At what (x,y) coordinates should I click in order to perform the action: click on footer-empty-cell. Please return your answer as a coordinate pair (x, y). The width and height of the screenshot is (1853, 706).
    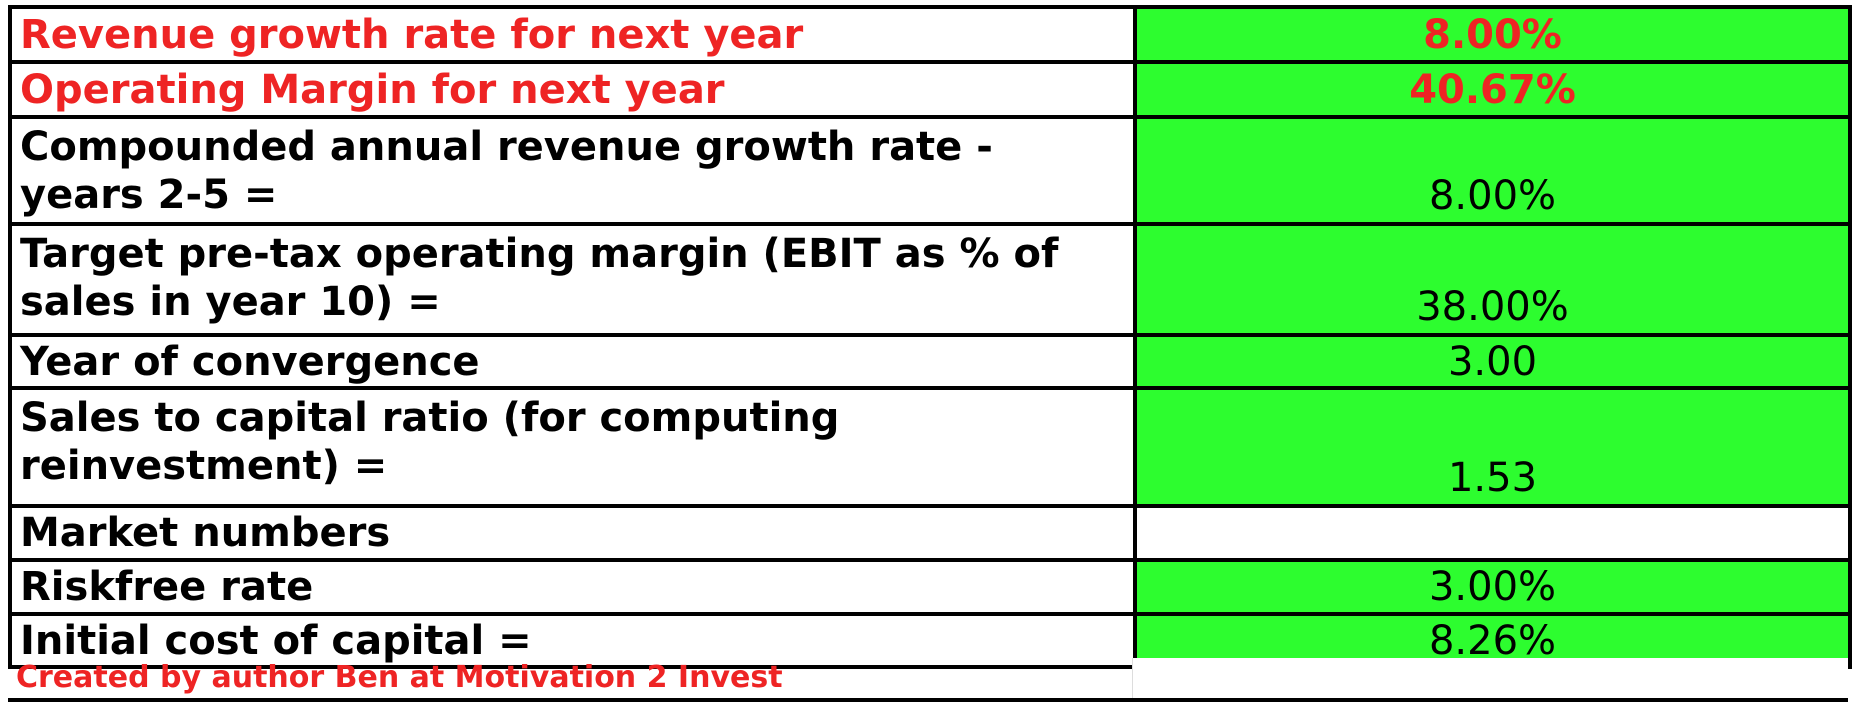
    Looking at the image, I should click on (1490, 678).